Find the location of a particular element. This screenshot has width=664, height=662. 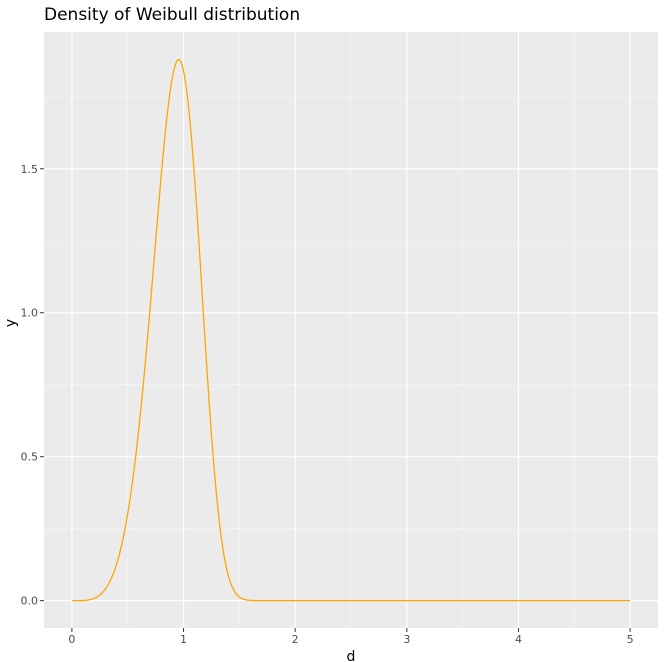

x-axis-title: d is located at coordinates (351, 655).